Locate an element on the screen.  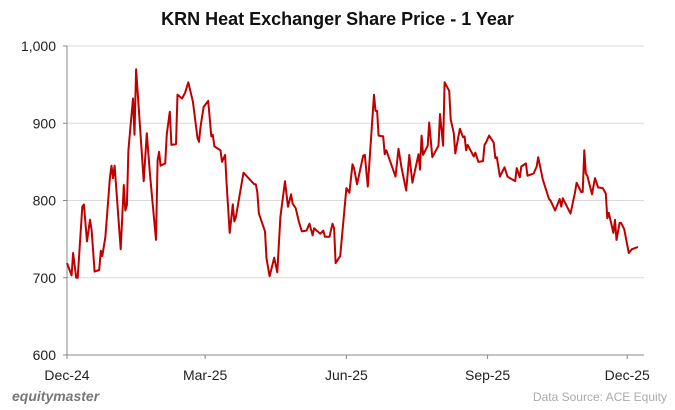
data-source-note: Data Source: ACE Equity is located at coordinates (599, 397).